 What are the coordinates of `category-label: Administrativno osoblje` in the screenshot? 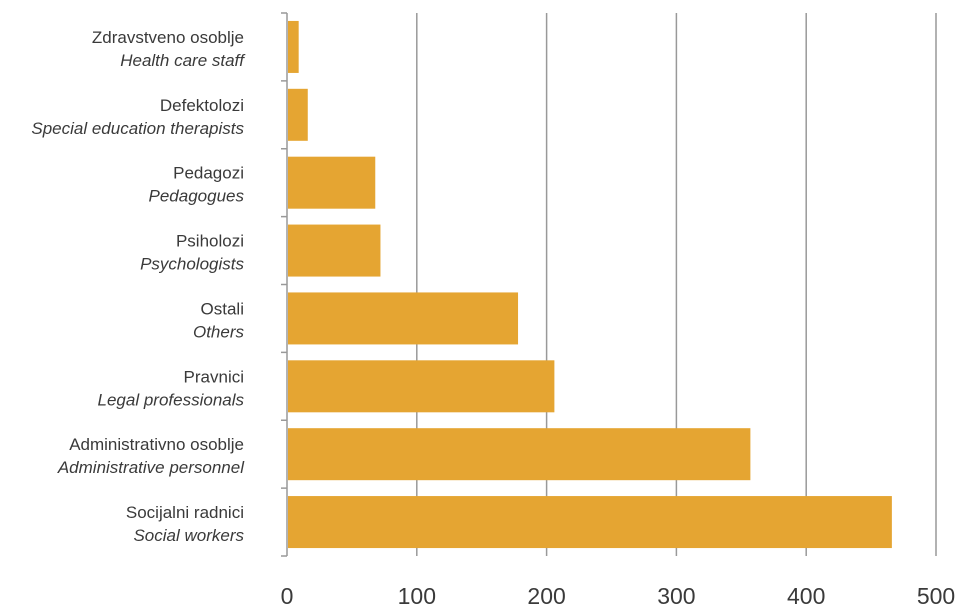 It's located at (156, 444).